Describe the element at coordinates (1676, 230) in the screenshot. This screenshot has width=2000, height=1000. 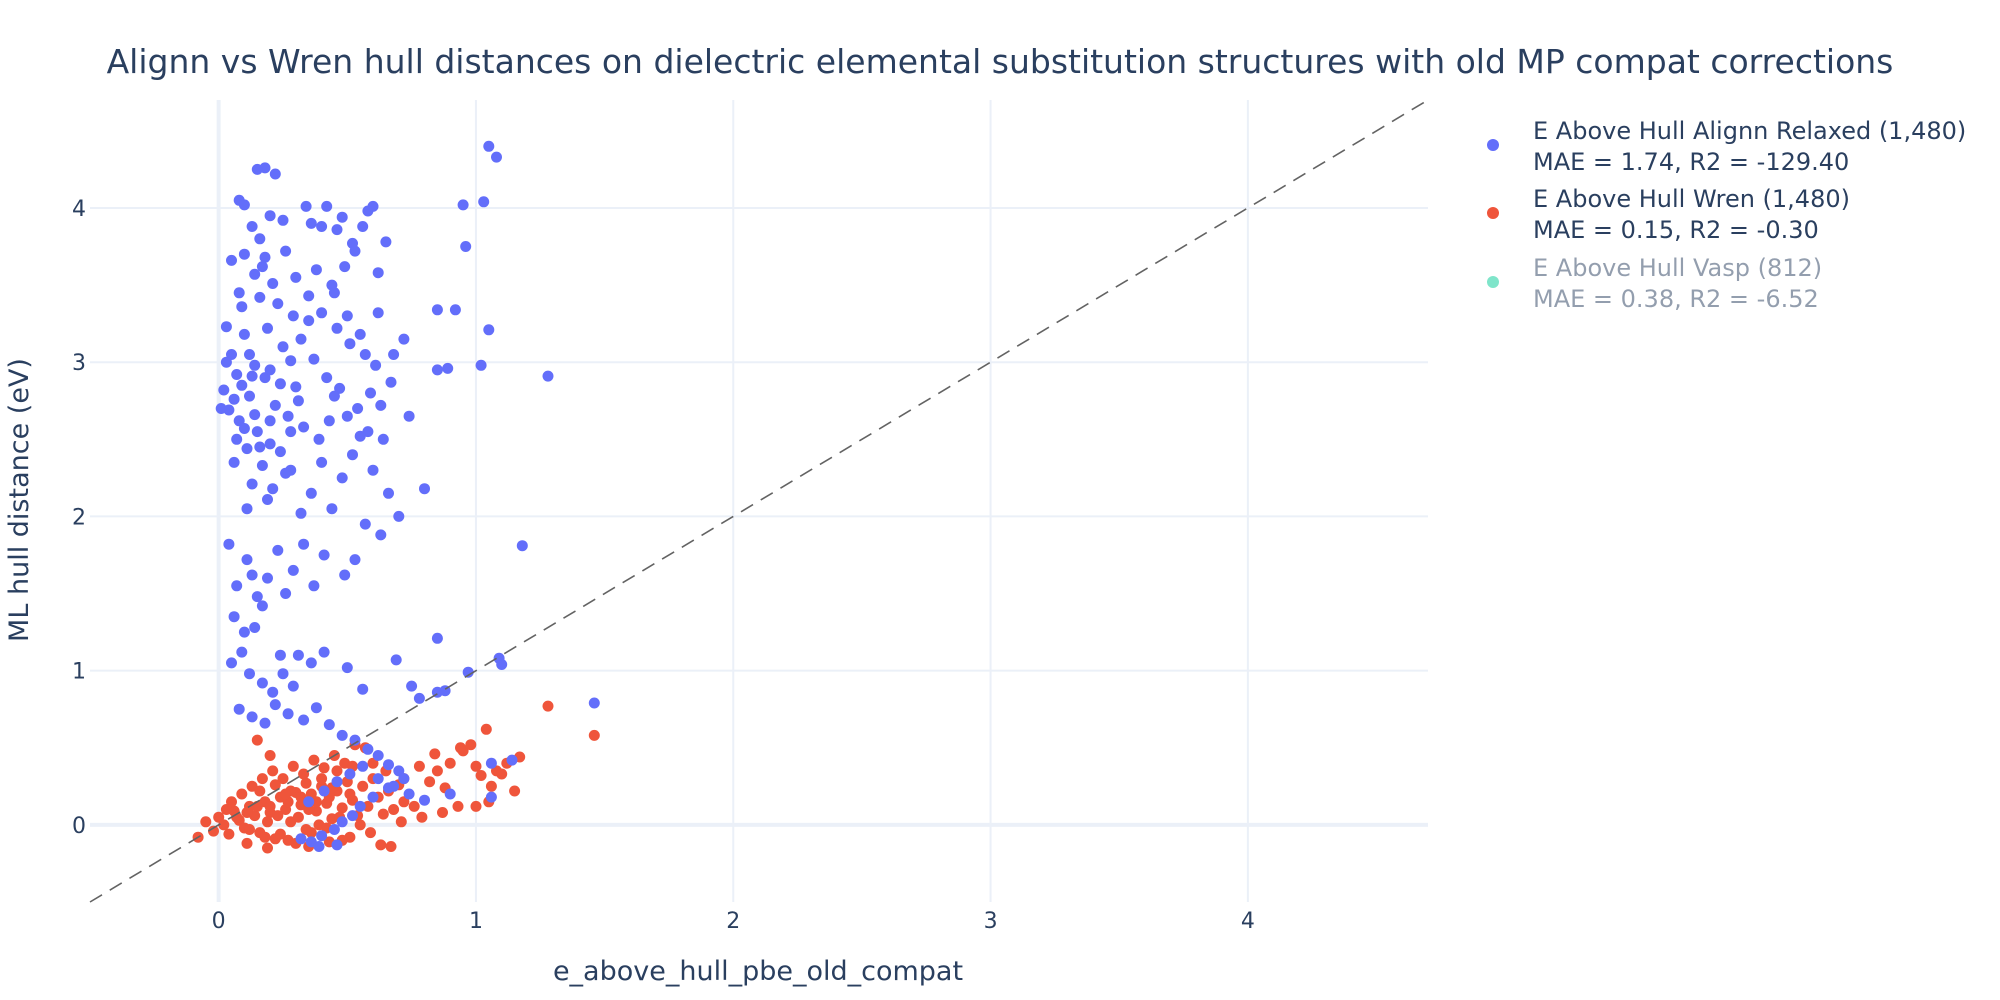
I see `legend-stats-wren: MAE = 0.15, R2 = -0.30` at that location.